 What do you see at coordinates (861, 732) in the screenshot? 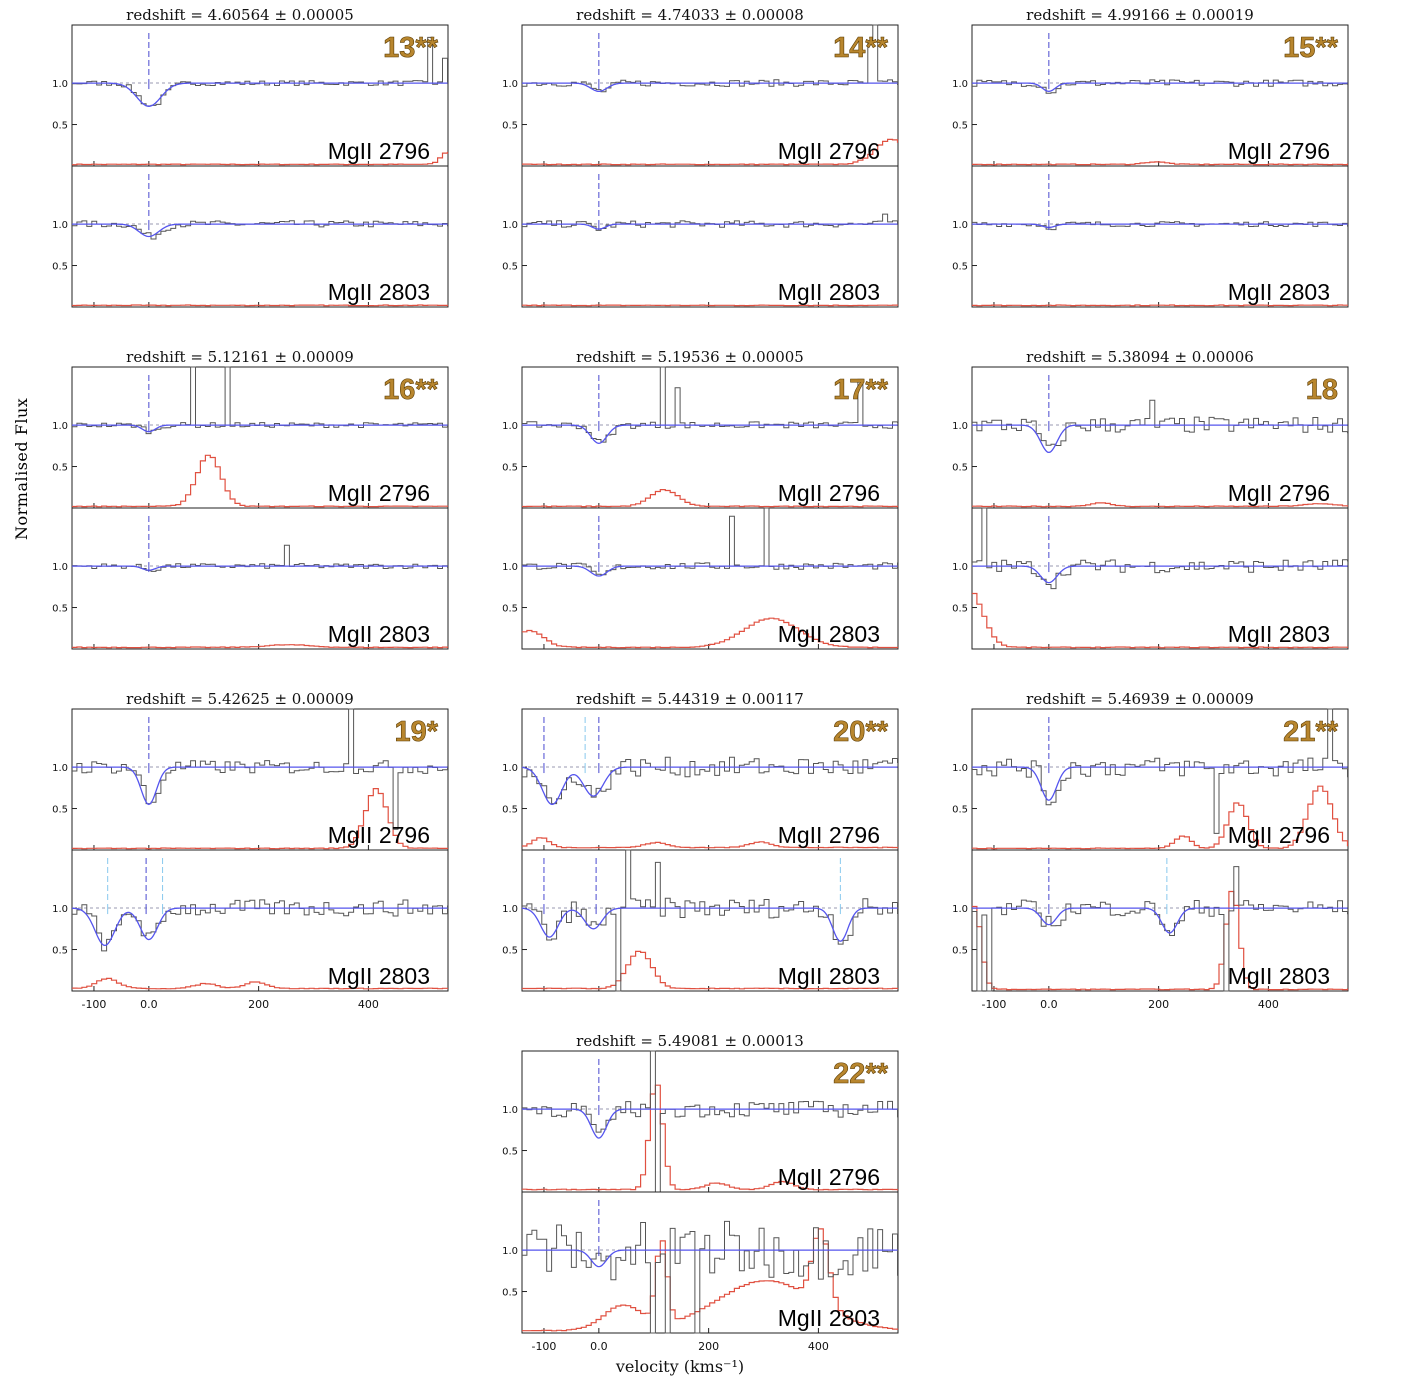
I see `absorber-id-label: 20**` at bounding box center [861, 732].